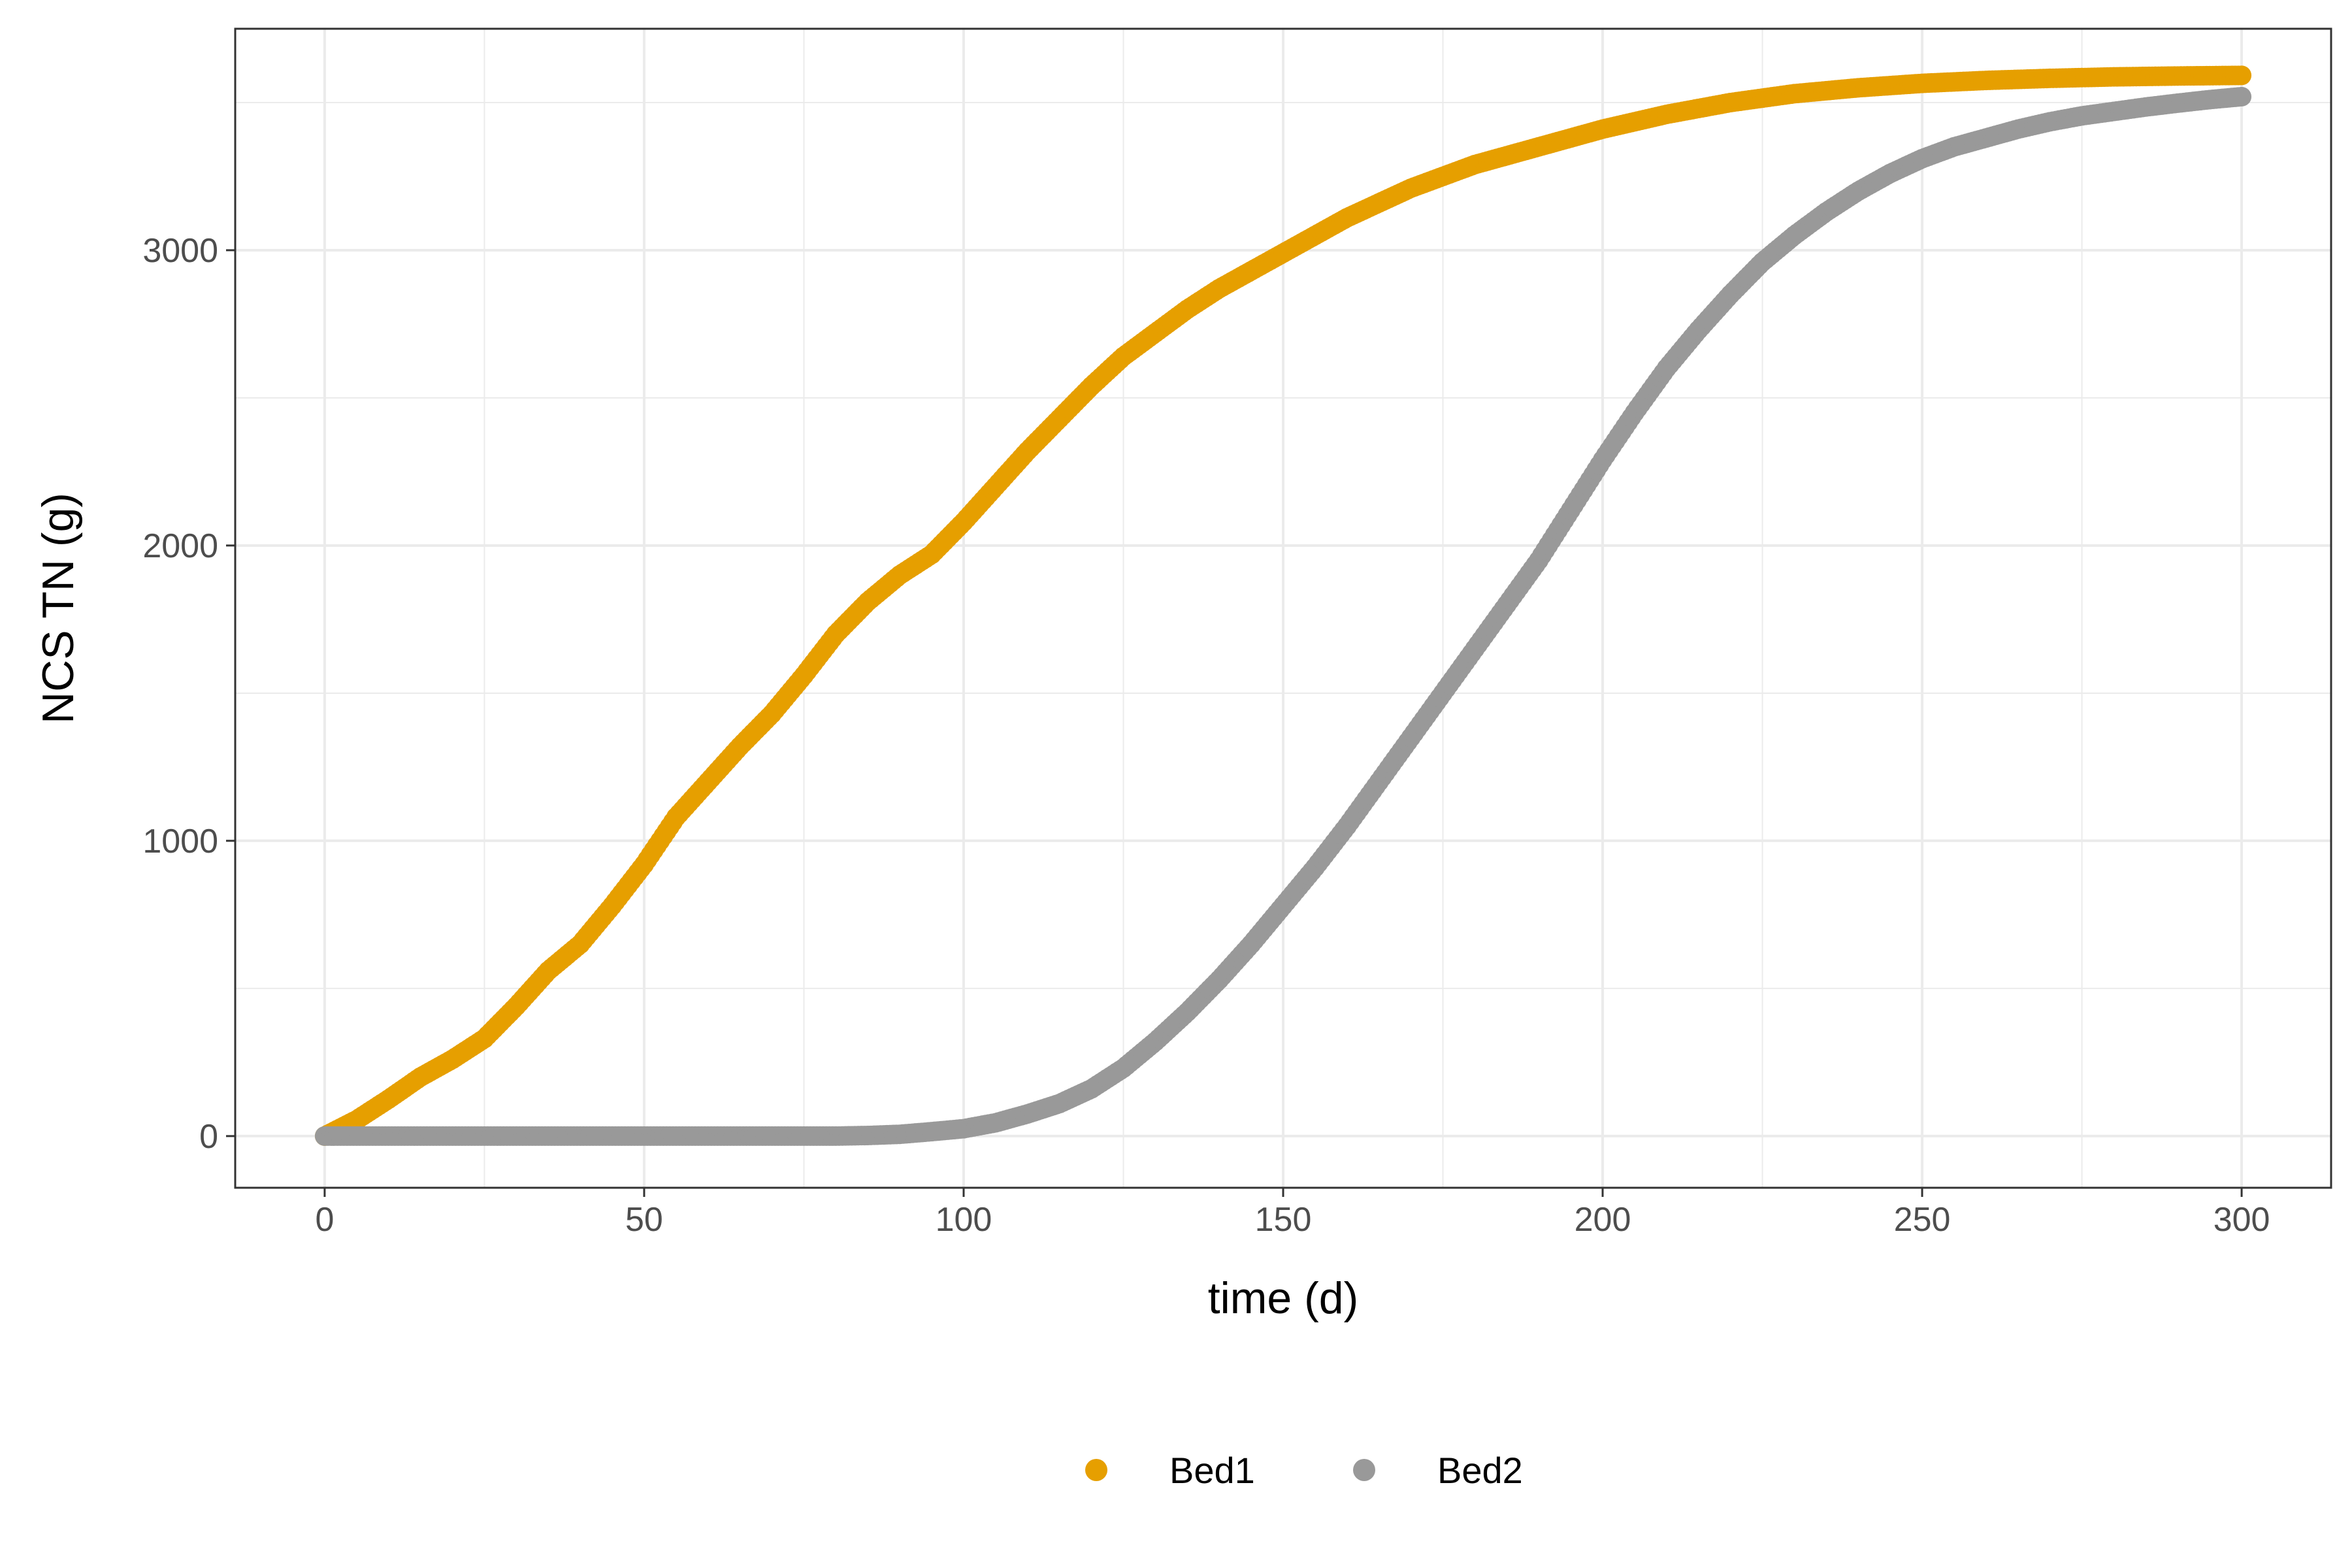 Image resolution: width=2352 pixels, height=1568 pixels. I want to click on y-tick-label: 3000, so click(180, 251).